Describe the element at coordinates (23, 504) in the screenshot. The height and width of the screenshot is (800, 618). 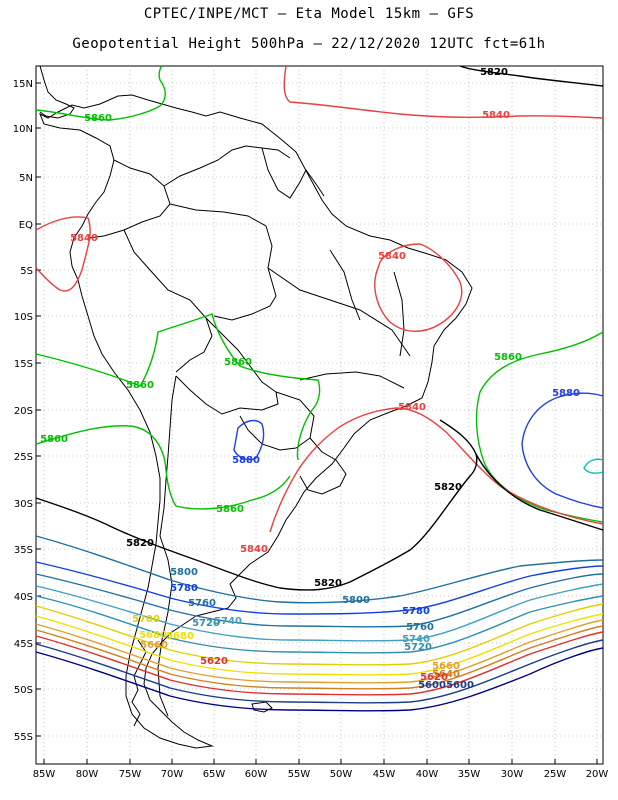
I see `lat-tick-label: 30S` at that location.